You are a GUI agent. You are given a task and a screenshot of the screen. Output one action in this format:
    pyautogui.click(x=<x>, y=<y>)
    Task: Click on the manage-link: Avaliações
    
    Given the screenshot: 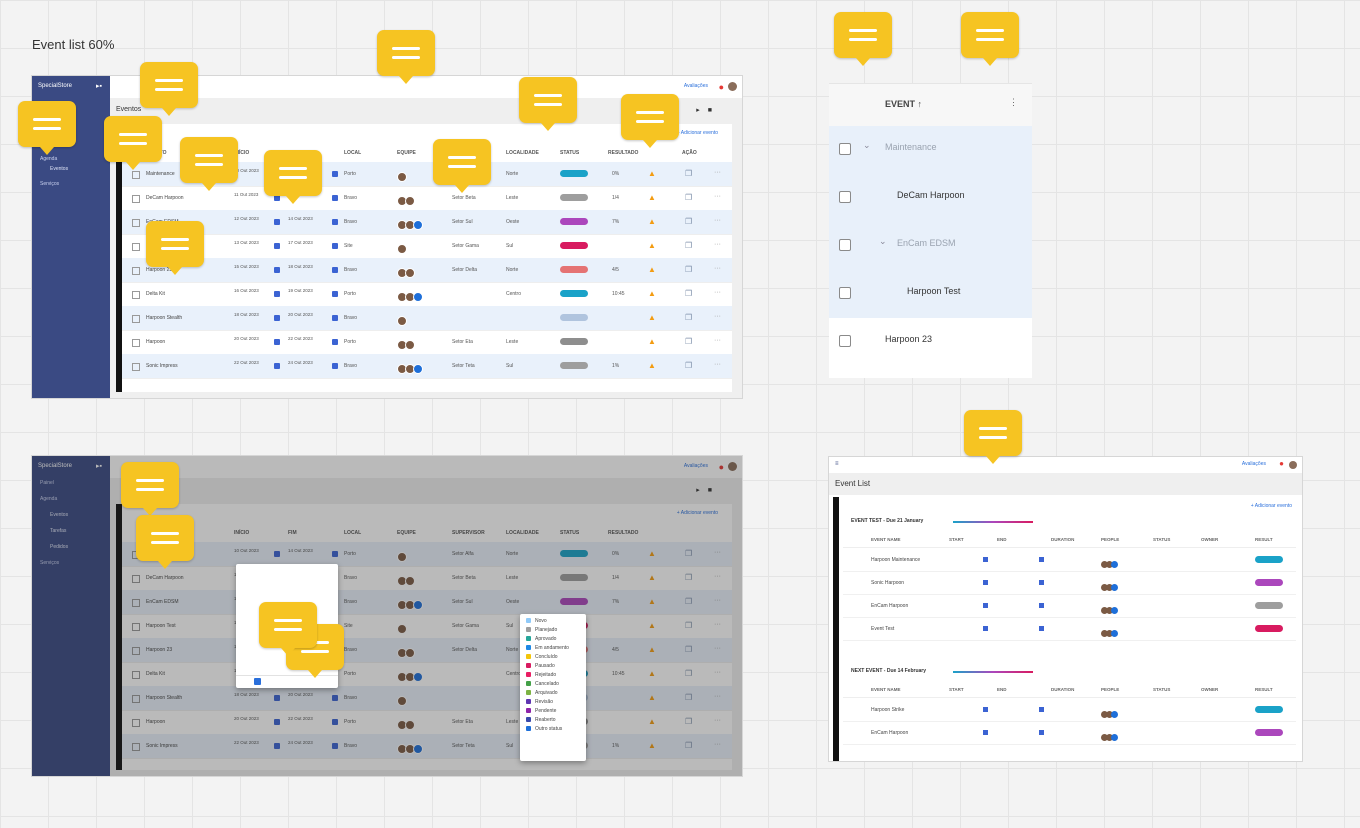 What is the action you would take?
    pyautogui.click(x=1253, y=464)
    